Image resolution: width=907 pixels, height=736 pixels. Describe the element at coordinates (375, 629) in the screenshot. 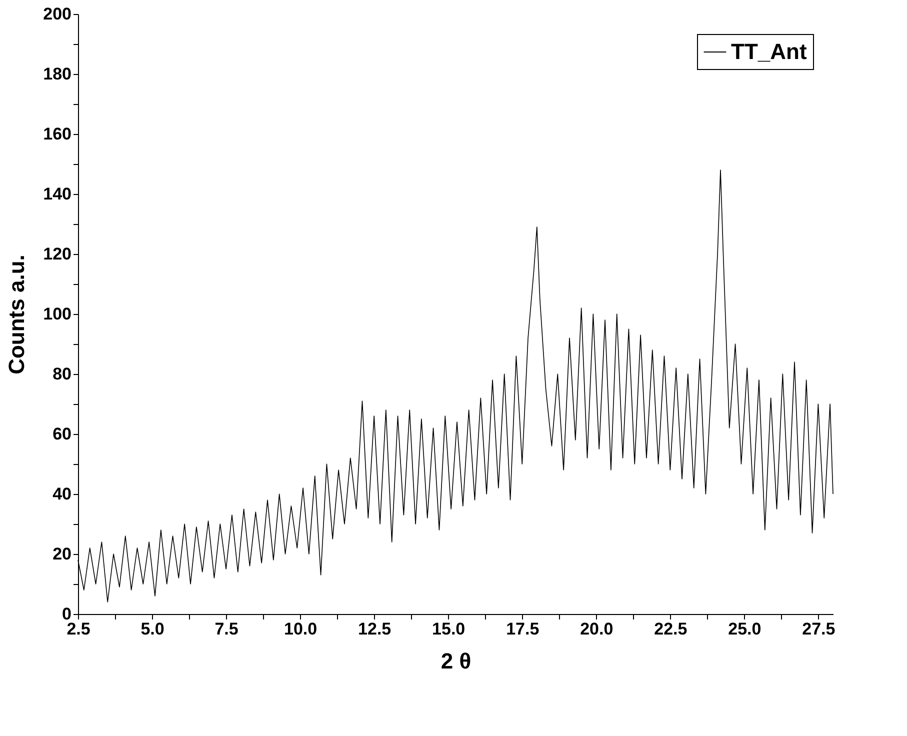

I see `x-tick-label: 12.5` at that location.